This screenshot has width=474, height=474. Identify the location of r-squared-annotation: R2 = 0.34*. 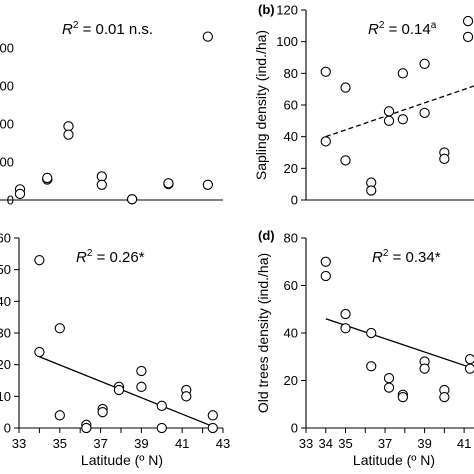
(406, 257).